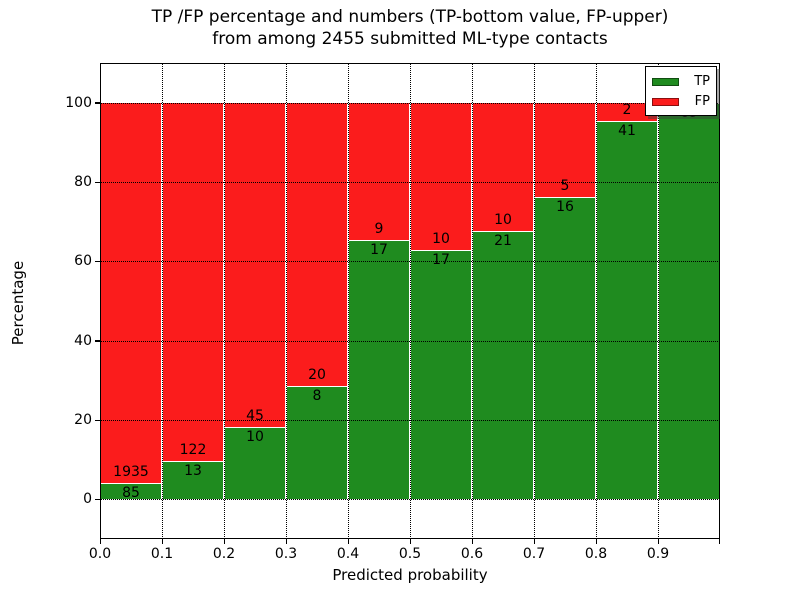 This screenshot has height=600, width=800. I want to click on x-tick-label: 0.3, so click(286, 554).